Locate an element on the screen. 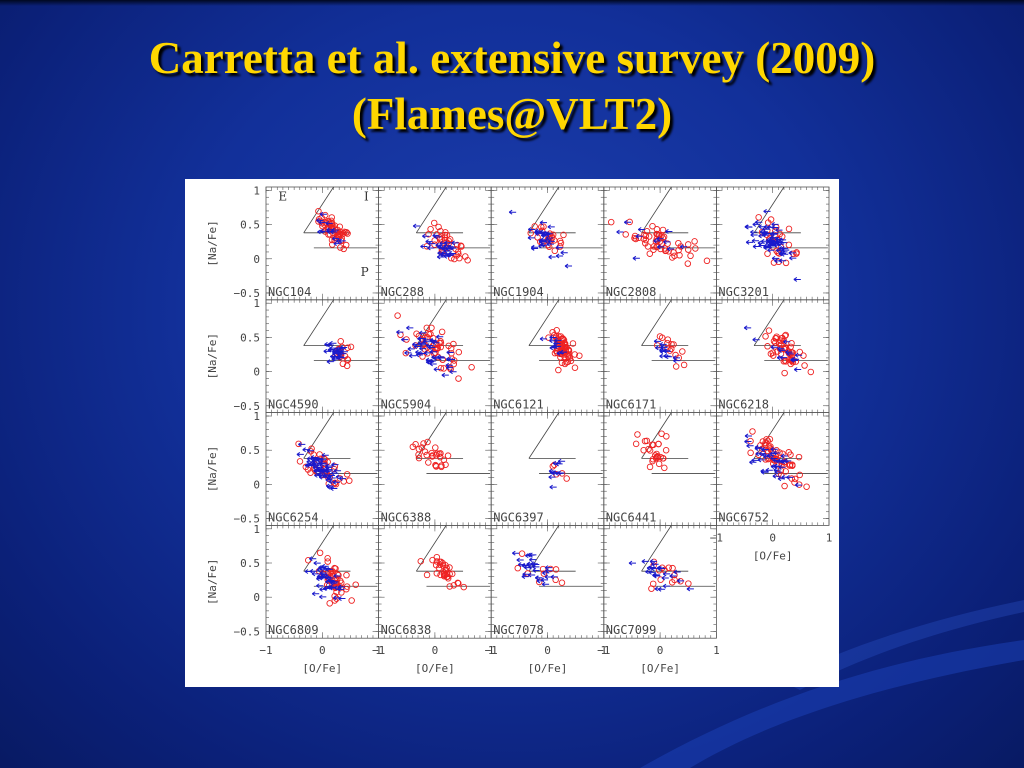 This screenshot has height=768, width=1024. x-tick-label: 0 is located at coordinates (322, 650).